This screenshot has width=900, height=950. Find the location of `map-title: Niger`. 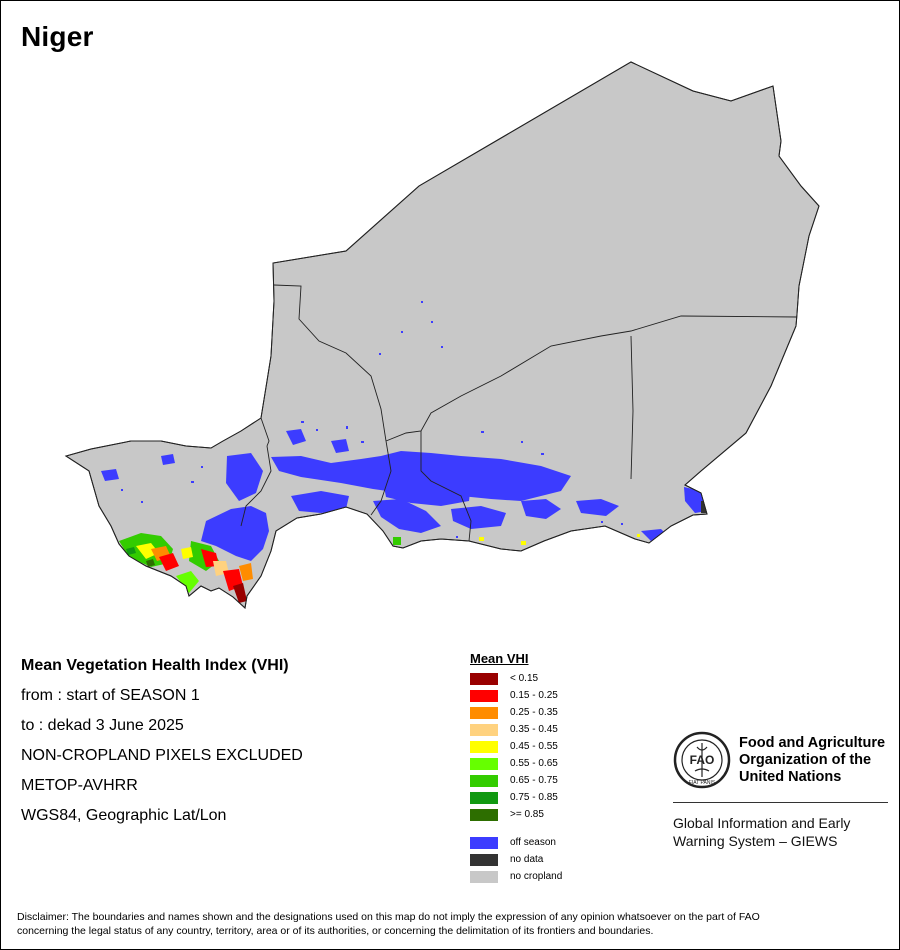

map-title: Niger is located at coordinates (57, 36).